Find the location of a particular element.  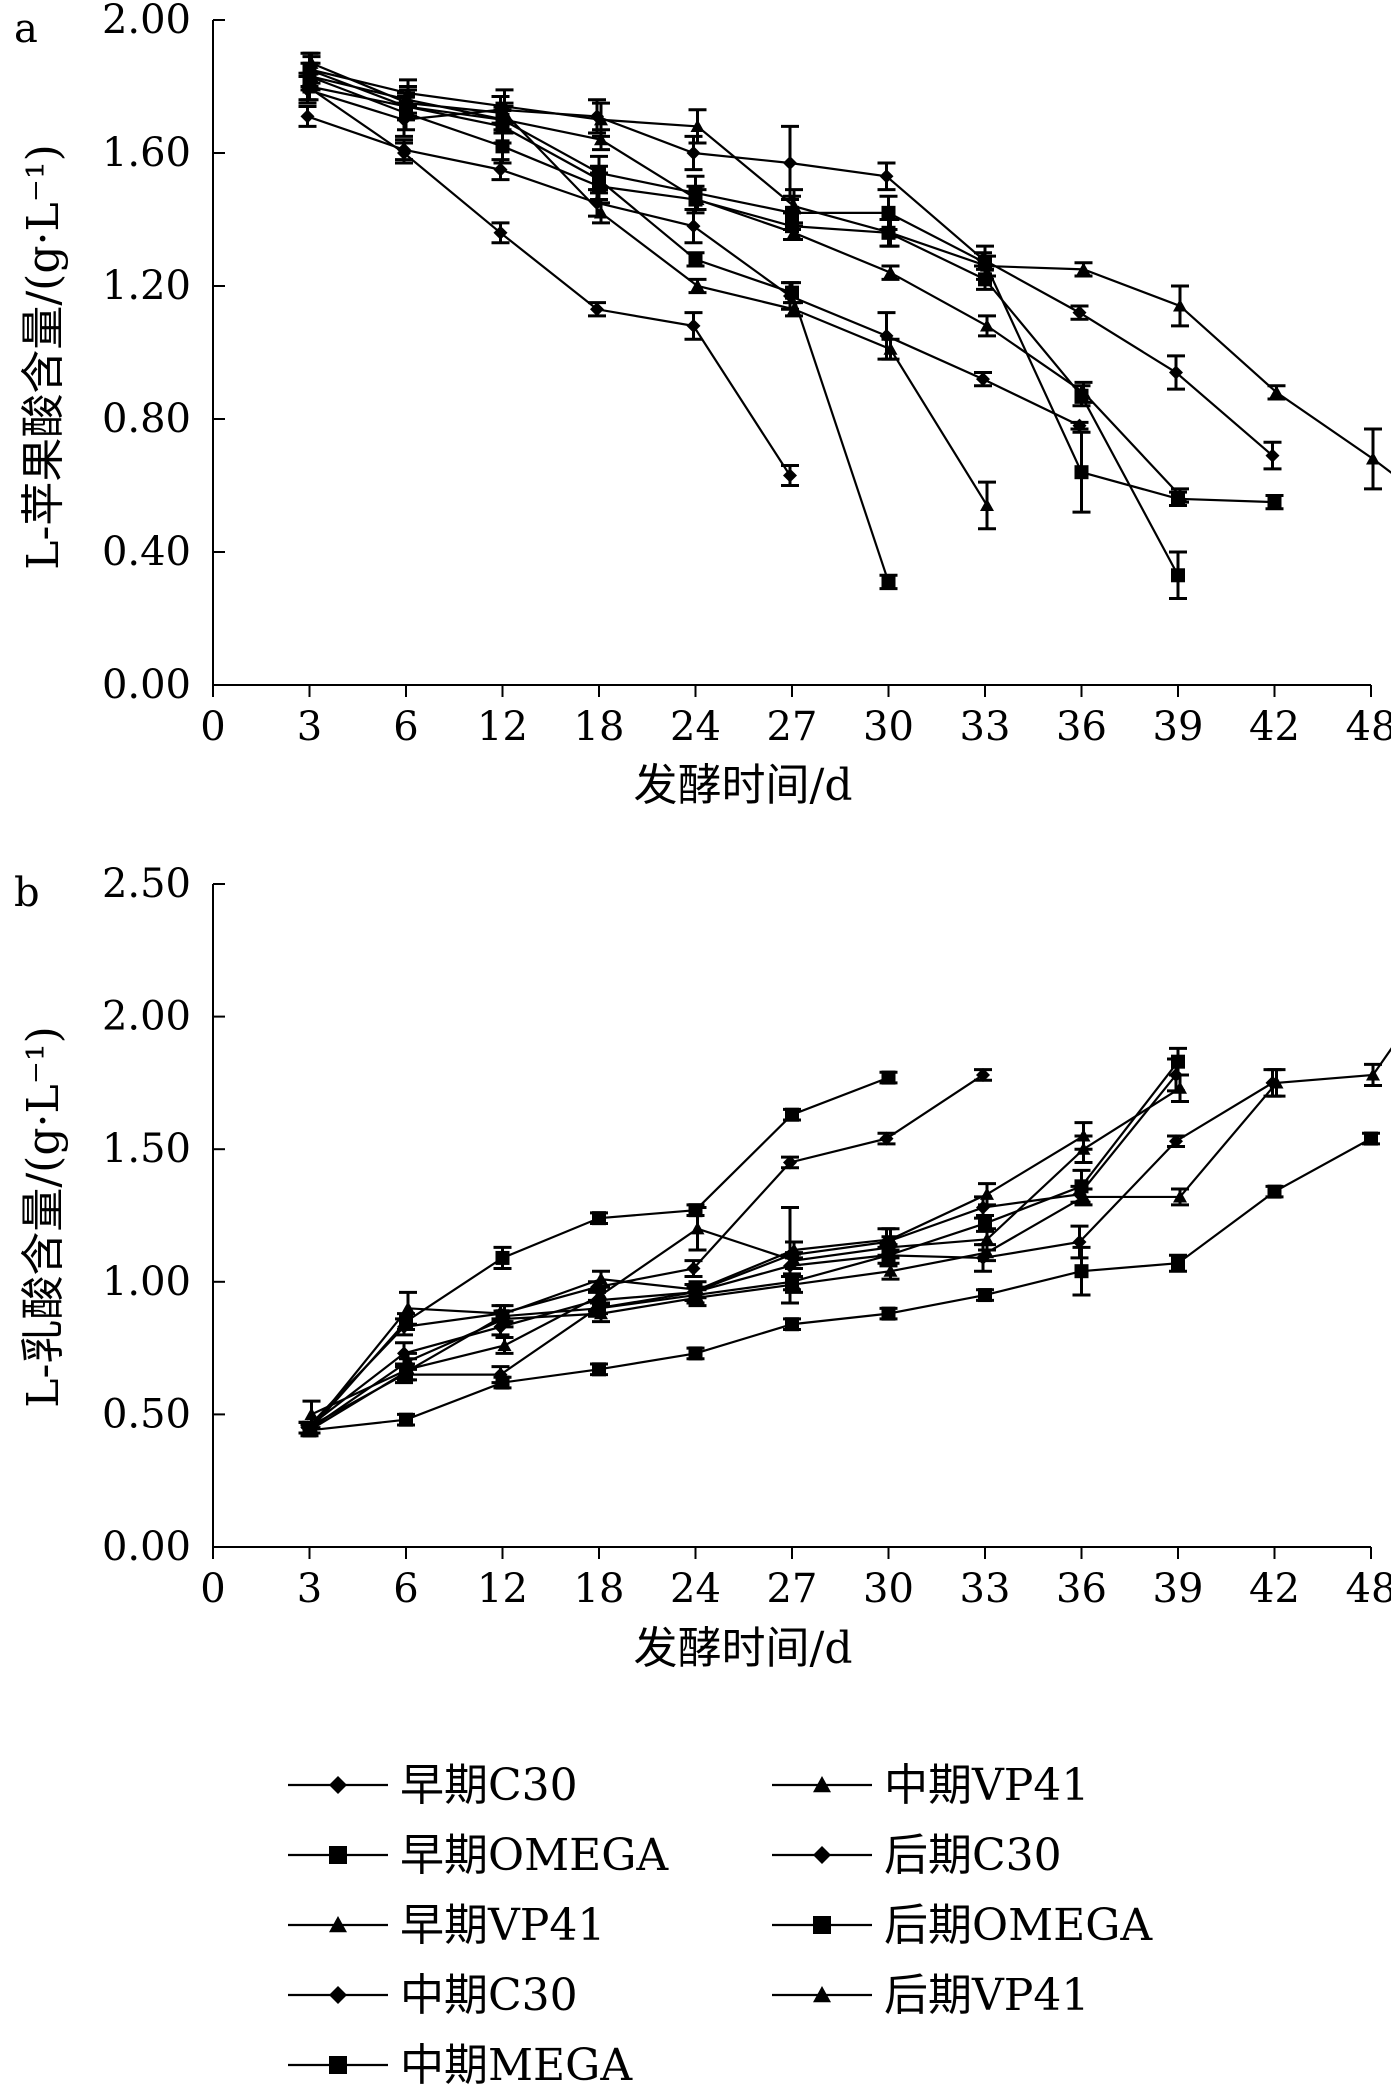

legend-label: 早期OMEGA is located at coordinates (534, 1855).